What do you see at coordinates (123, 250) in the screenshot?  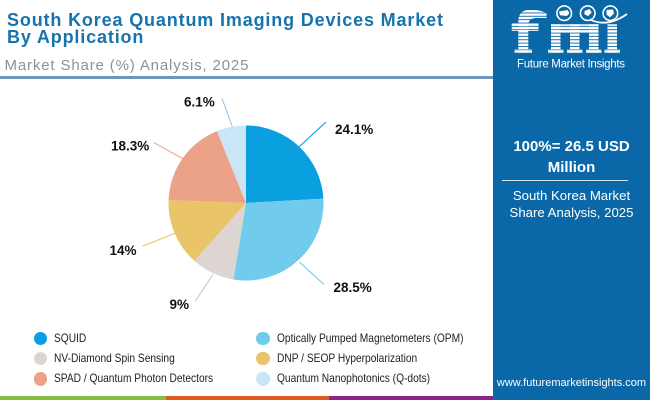 I see `svg-text: 14%` at bounding box center [123, 250].